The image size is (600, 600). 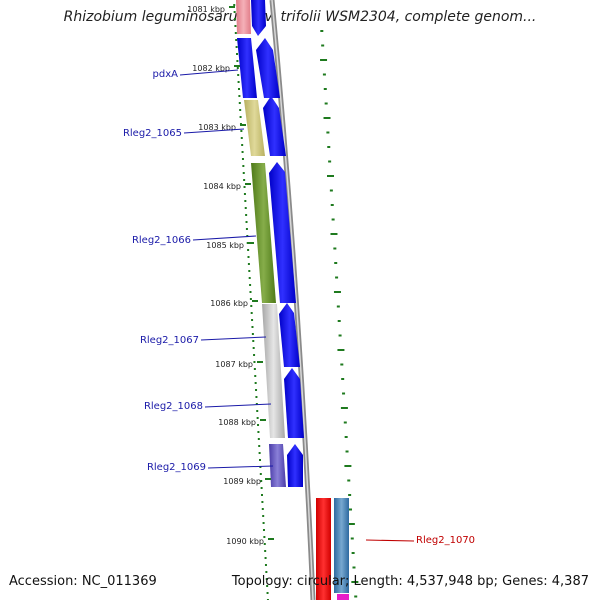 I want to click on kbp-tick: 1084 kbp, so click(x=227, y=186).